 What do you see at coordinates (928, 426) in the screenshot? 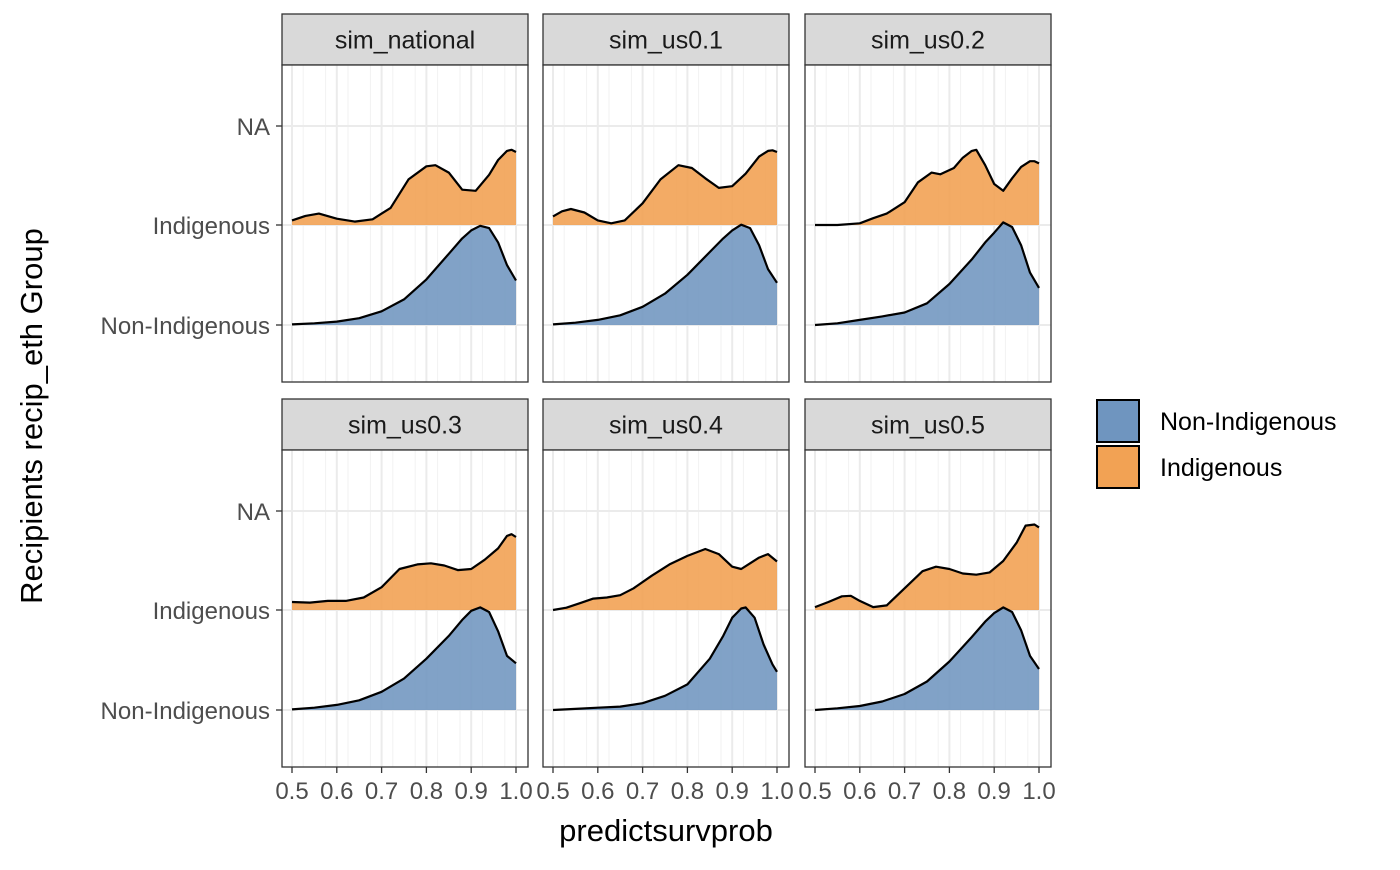
I see `facet-strip-label: sim_us0.5` at bounding box center [928, 426].